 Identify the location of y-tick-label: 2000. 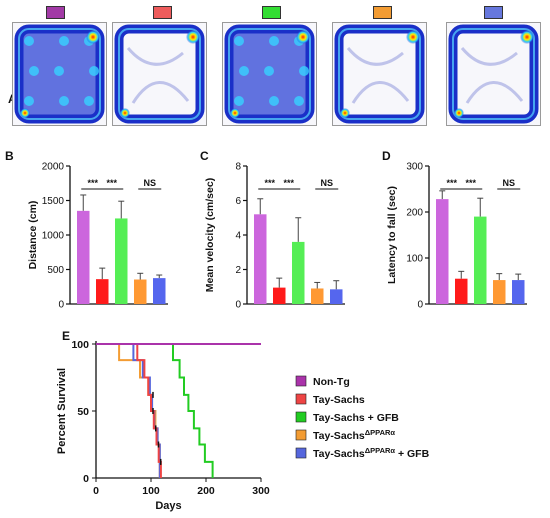
(53, 167).